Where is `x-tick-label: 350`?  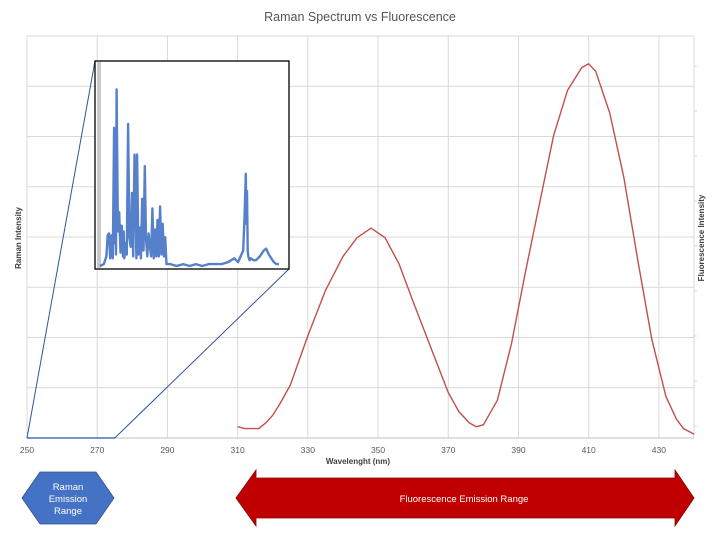 x-tick-label: 350 is located at coordinates (378, 450).